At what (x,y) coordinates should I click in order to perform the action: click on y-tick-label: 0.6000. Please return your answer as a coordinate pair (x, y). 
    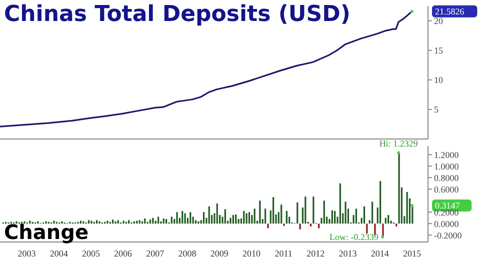
    Looking at the image, I should click on (447, 189).